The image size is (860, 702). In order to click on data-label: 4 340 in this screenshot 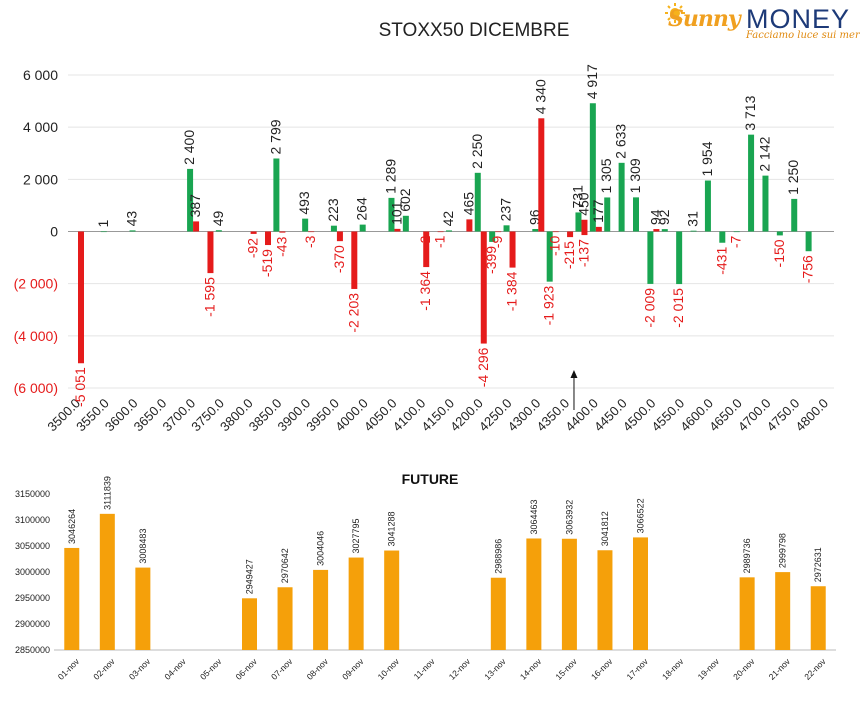, I will do `click(540, 96)`.